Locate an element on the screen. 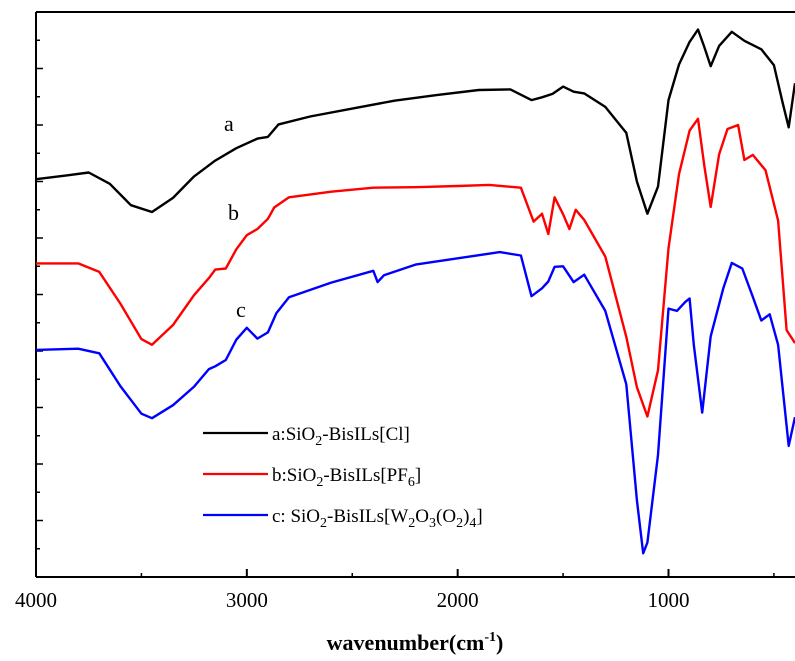 This screenshot has height=661, width=795. curve-label-a: a is located at coordinates (229, 123).